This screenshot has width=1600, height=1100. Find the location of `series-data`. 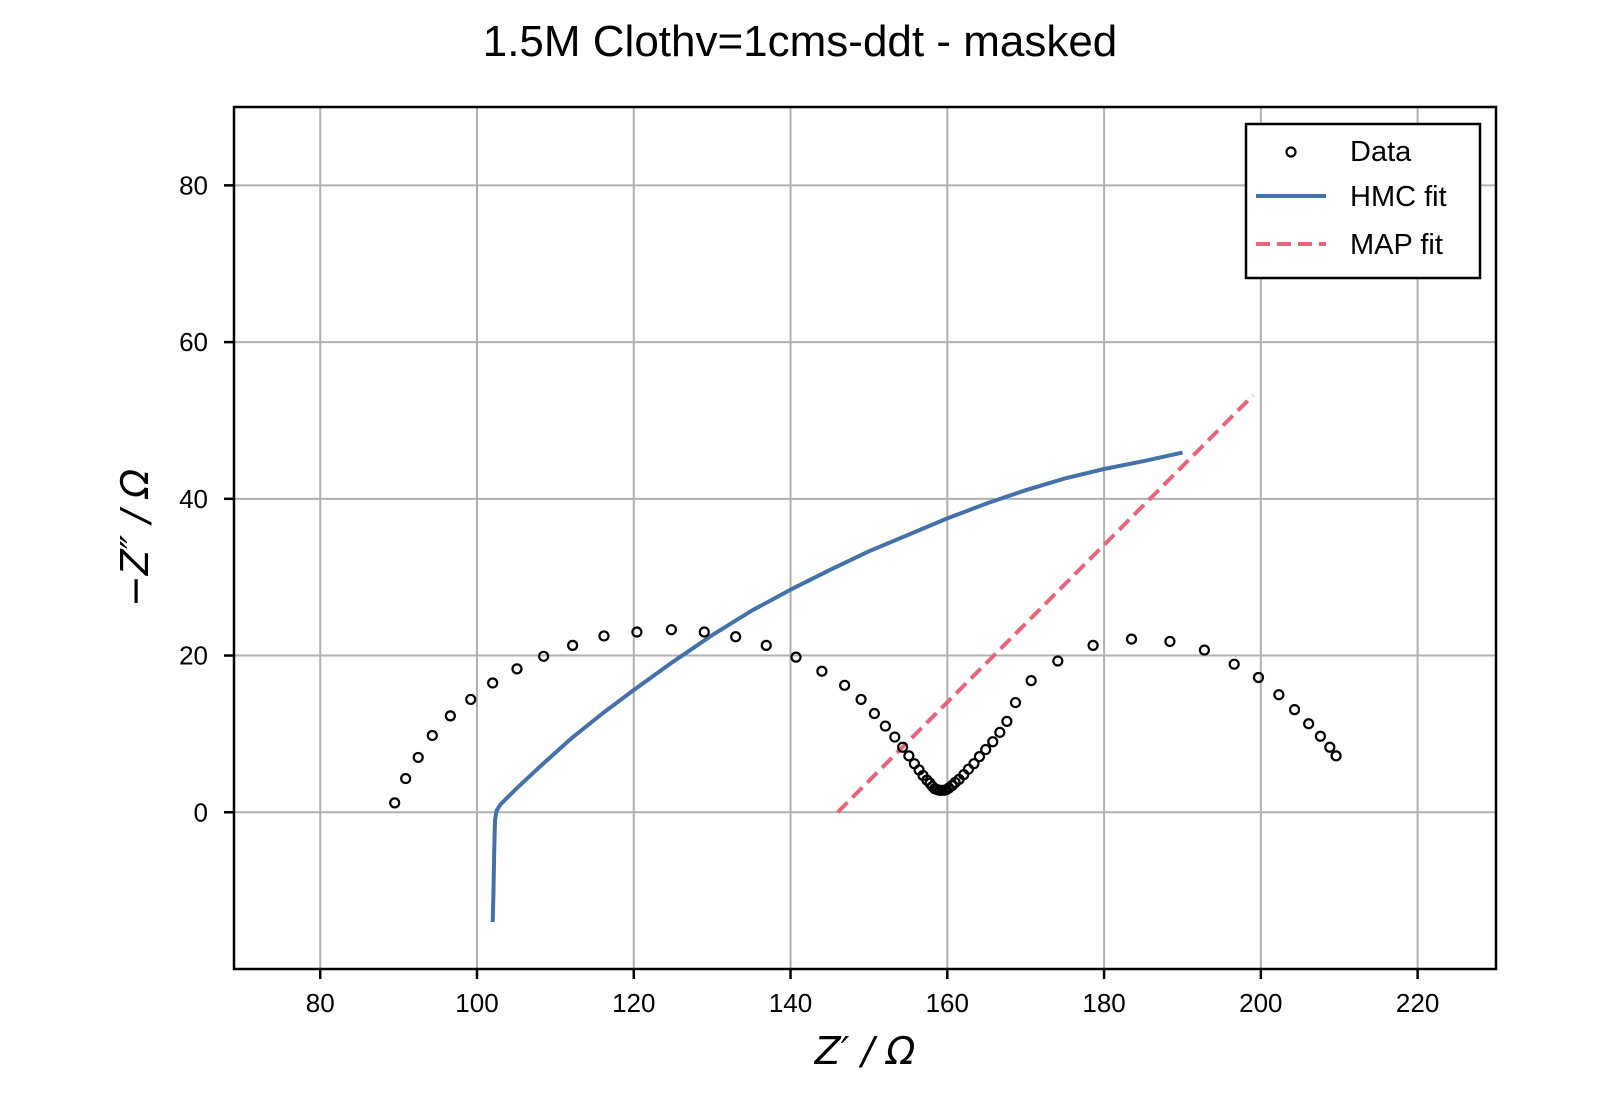

series-data is located at coordinates (865, 716).